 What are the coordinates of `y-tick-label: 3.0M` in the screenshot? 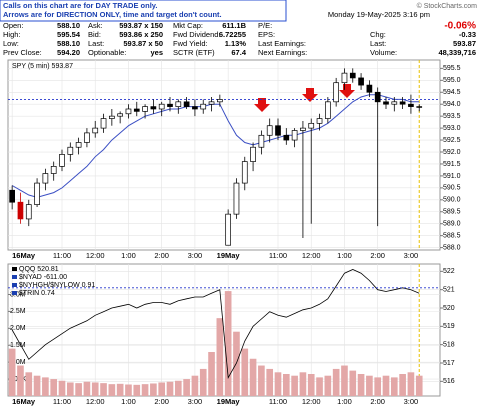 It's located at (18, 294).